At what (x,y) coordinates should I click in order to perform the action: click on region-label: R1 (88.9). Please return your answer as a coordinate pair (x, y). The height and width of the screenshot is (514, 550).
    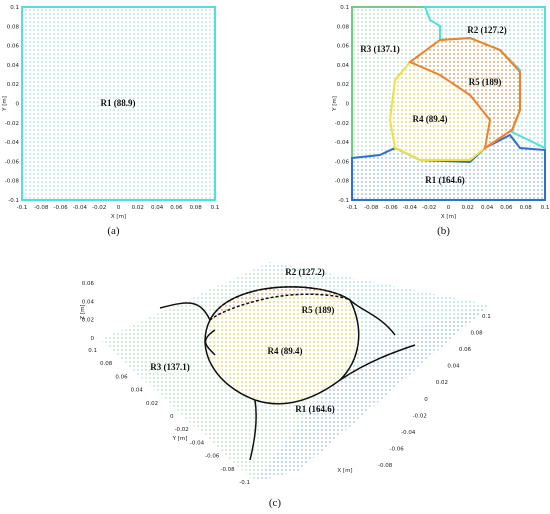
    Looking at the image, I should click on (118, 103).